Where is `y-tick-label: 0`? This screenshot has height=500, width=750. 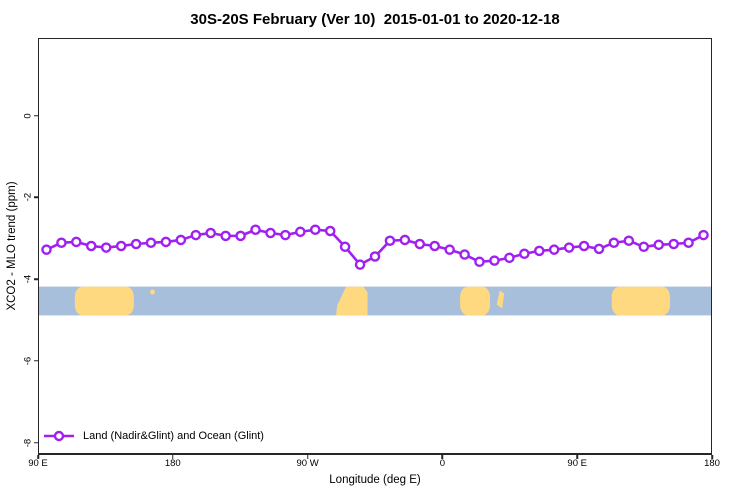 y-tick-label: 0 is located at coordinates (28, 116).